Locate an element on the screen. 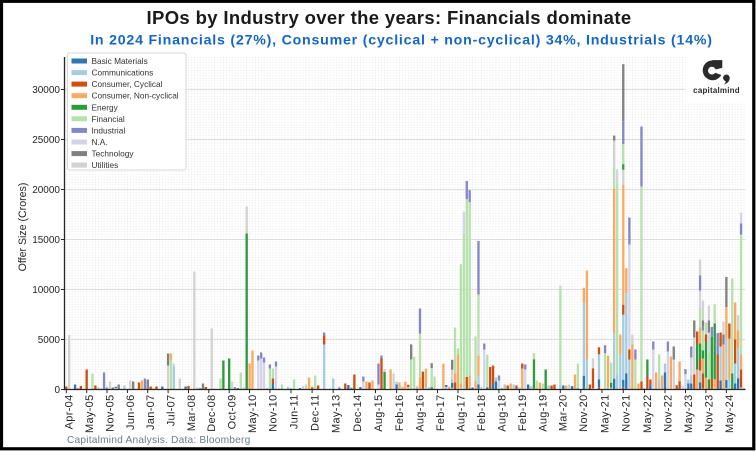 The width and height of the screenshot is (756, 451). svg-text: 20000 is located at coordinates (46, 190).